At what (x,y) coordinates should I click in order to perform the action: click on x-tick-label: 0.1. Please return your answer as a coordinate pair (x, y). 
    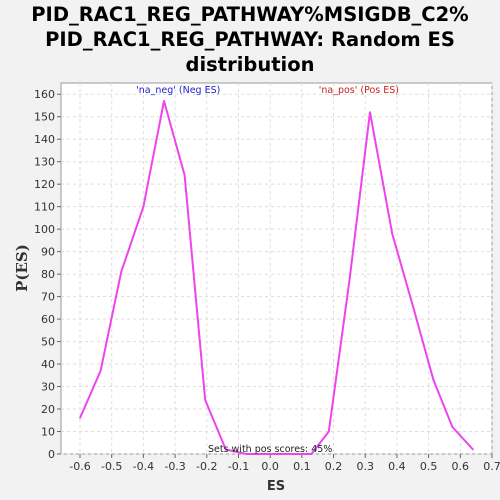
    Looking at the image, I should click on (302, 466).